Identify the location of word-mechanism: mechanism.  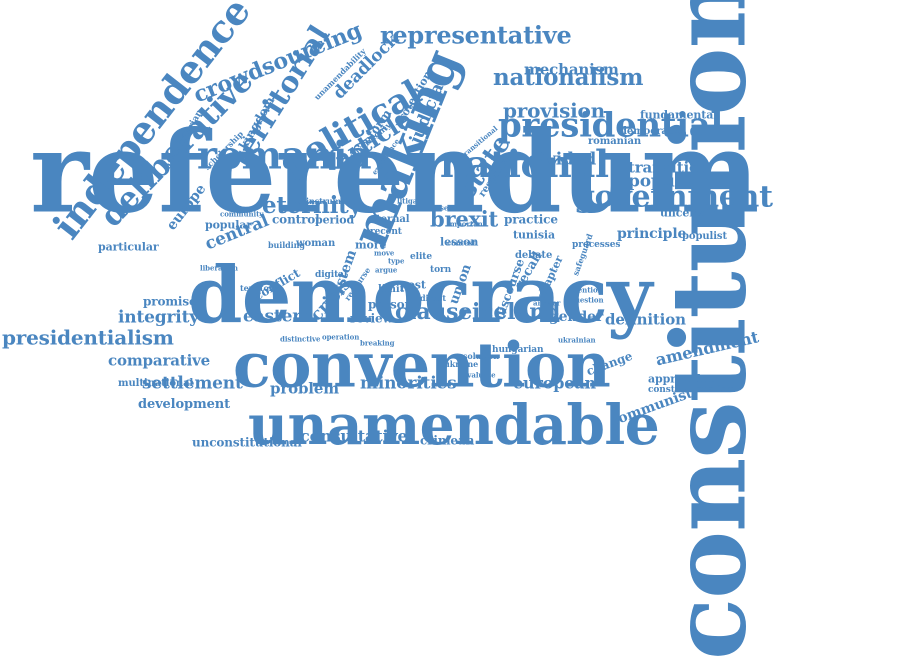
(571, 69).